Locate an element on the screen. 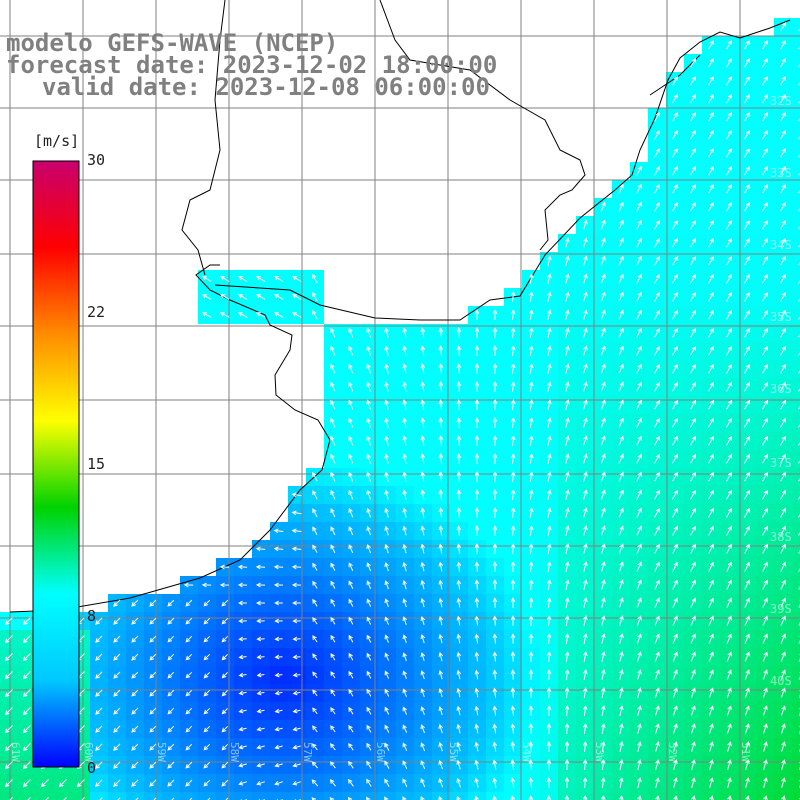 The height and width of the screenshot is (800, 800). lon-label: 51W is located at coordinates (745, 752).